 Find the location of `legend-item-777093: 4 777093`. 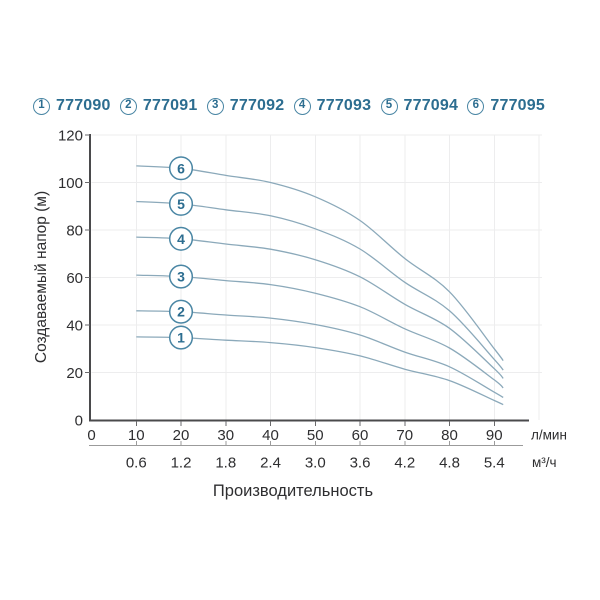

legend-item-777093: 4 777093 is located at coordinates (332, 106).